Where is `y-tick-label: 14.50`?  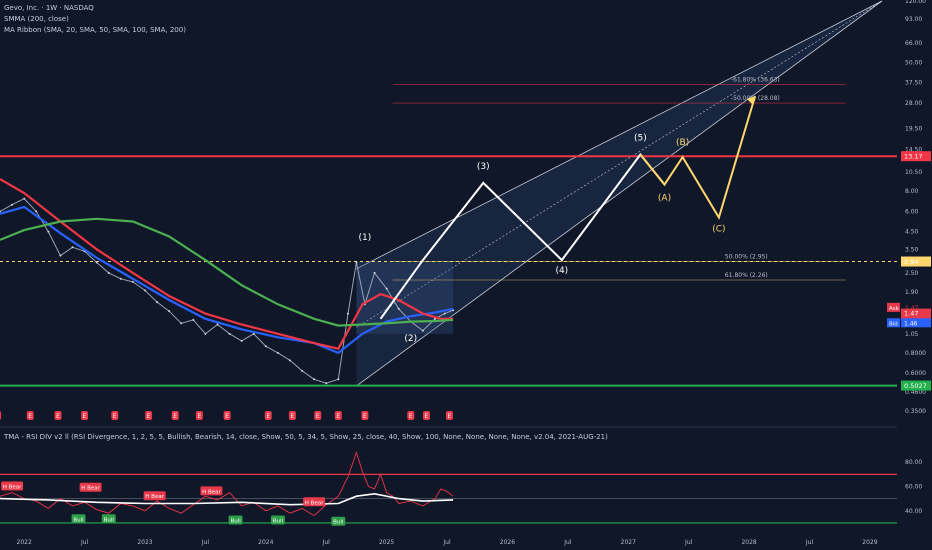
y-tick-label: 14.50 is located at coordinates (913, 149).